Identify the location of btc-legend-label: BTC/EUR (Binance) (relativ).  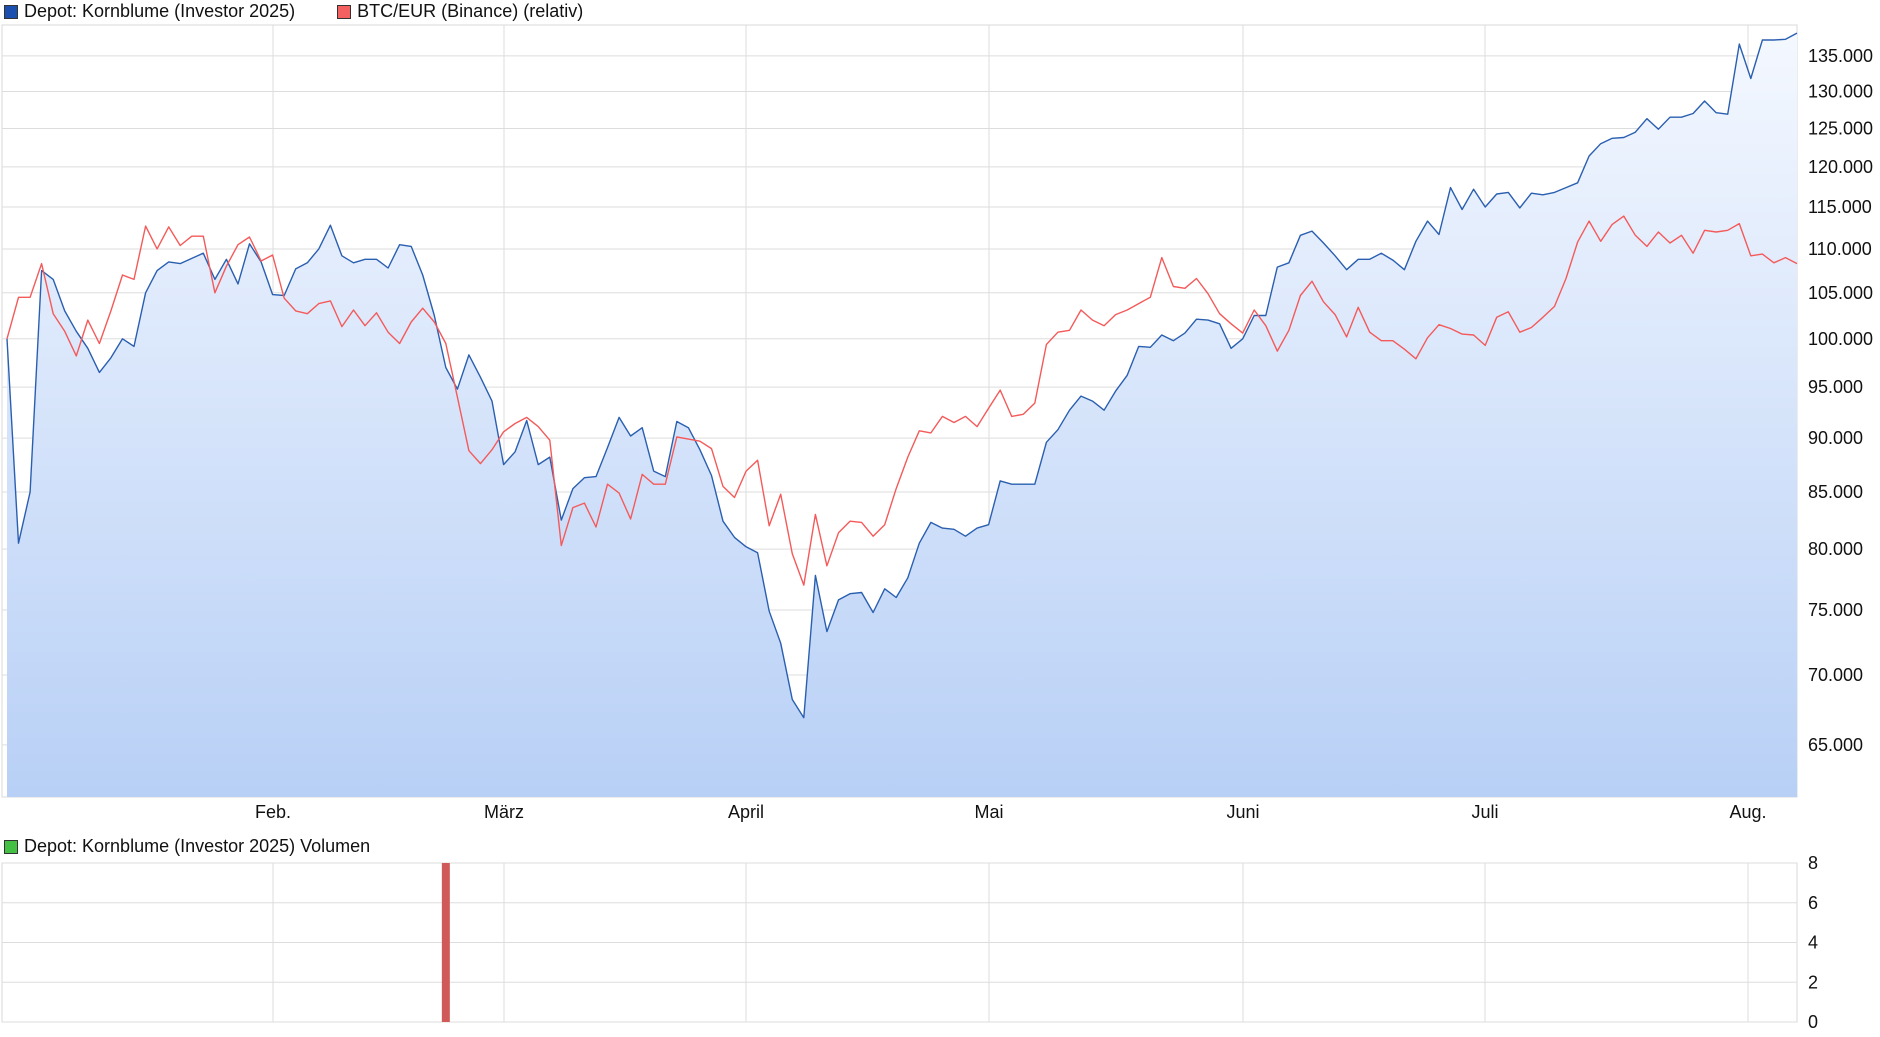
(470, 11).